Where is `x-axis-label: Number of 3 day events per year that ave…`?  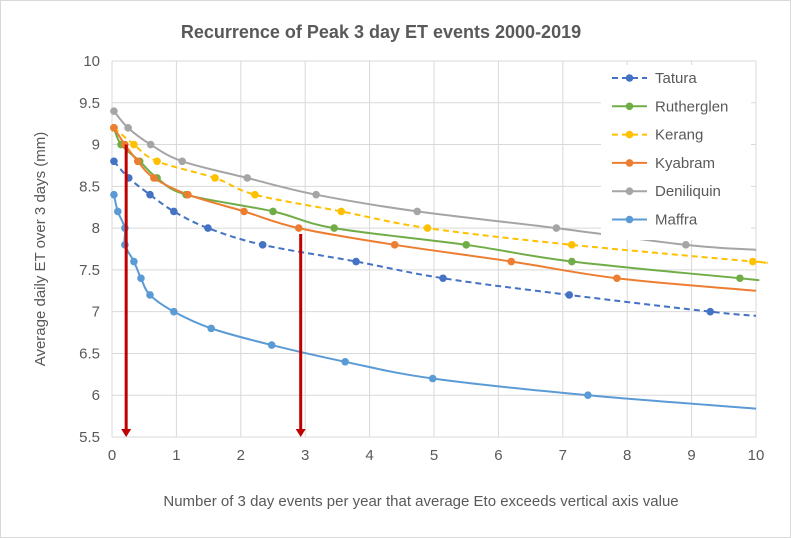
x-axis-label: Number of 3 day events per year that ave… is located at coordinates (420, 501).